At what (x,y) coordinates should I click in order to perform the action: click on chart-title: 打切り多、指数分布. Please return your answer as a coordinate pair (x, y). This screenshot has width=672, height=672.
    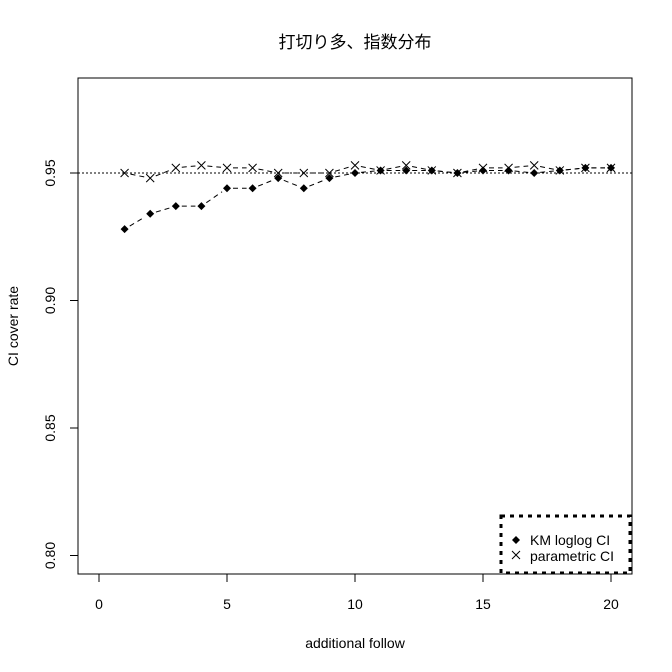
    Looking at the image, I should click on (355, 43).